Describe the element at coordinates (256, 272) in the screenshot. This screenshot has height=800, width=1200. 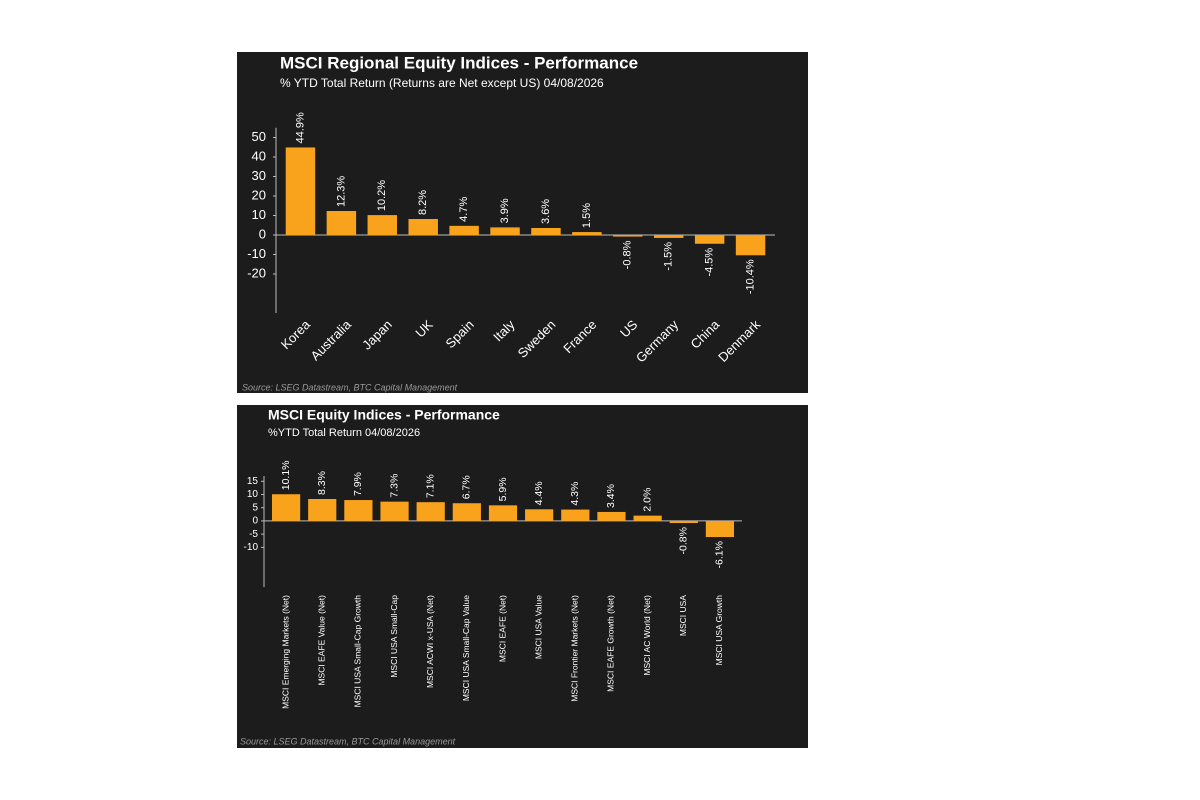
I see `y-tick-label: -20` at that location.